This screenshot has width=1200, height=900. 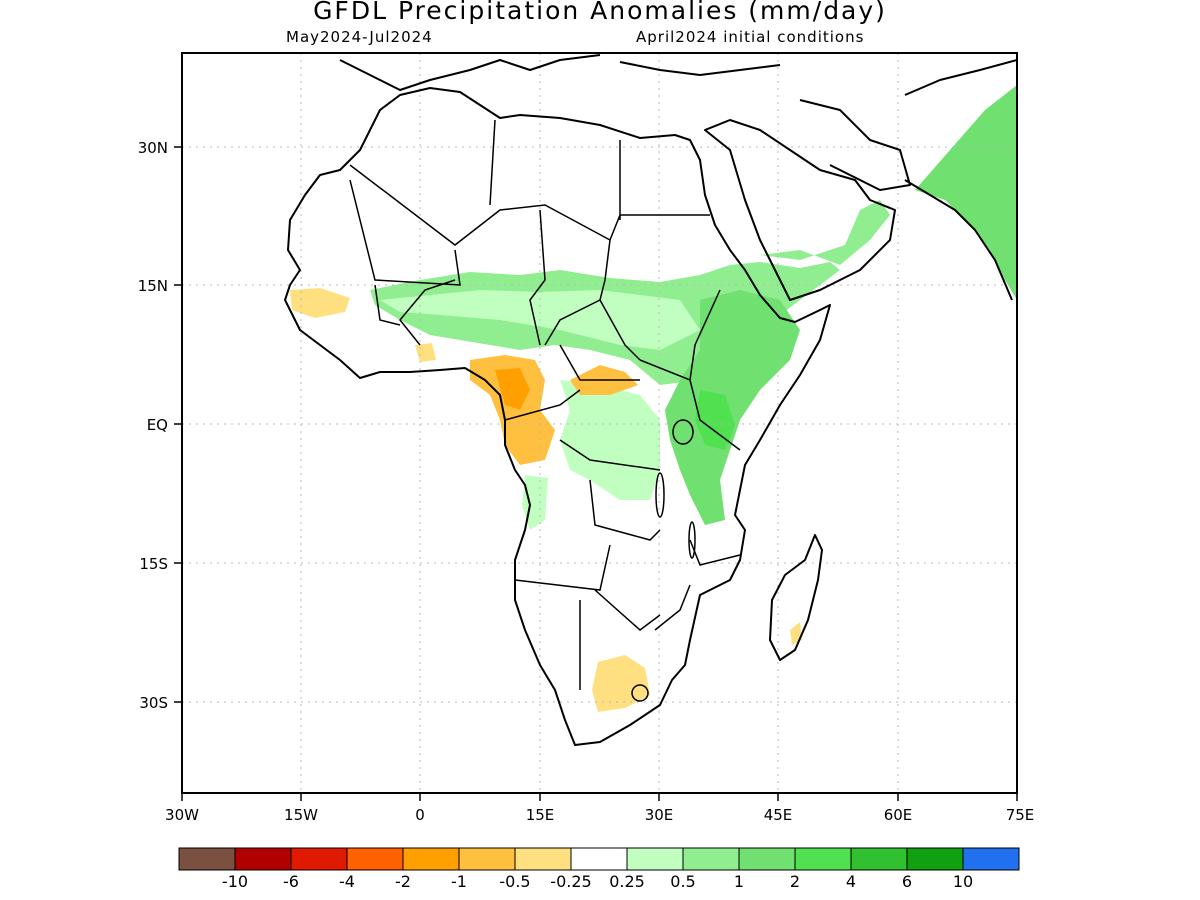 I want to click on colorbar-label: 2, so click(x=795, y=881).